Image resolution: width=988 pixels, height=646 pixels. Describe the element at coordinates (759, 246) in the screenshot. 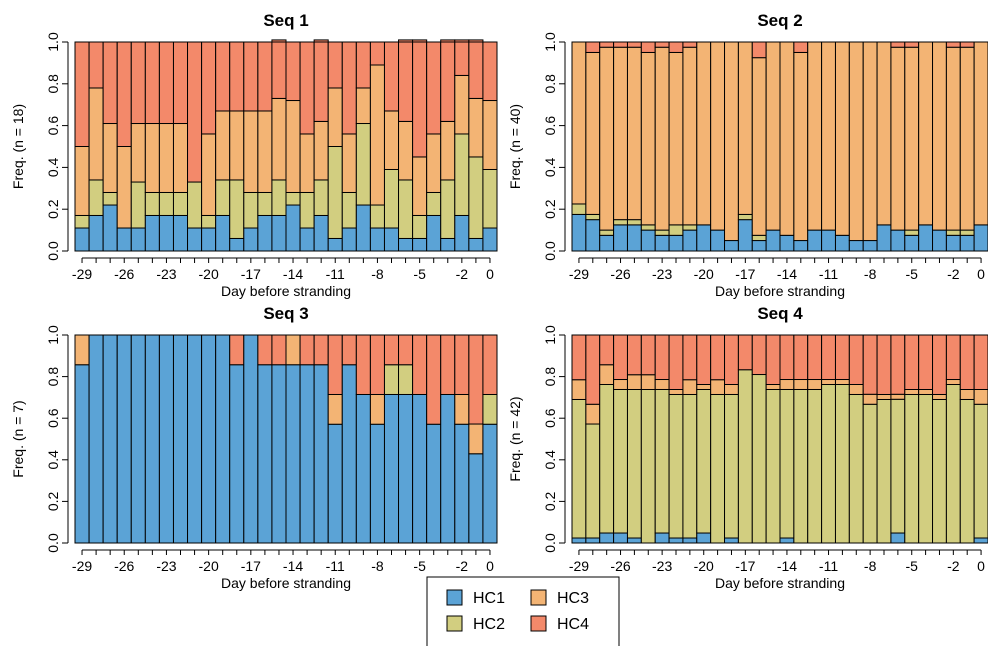

I see `bar-segment-hc1-day--16` at that location.